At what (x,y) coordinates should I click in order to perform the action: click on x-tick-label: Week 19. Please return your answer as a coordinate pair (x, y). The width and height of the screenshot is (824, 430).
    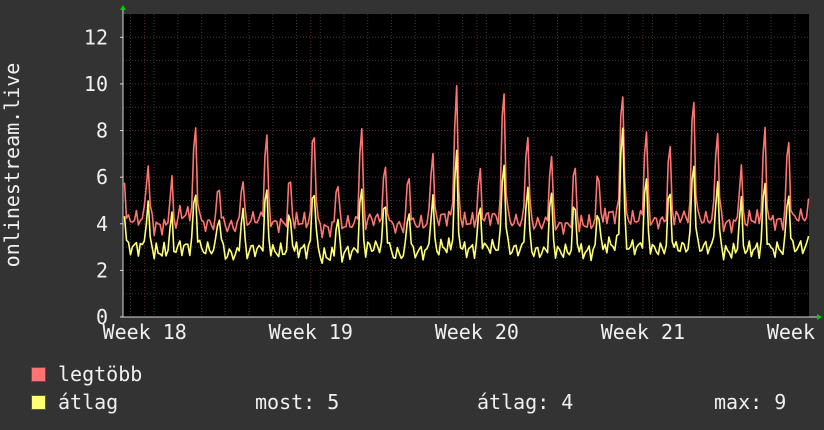
    Looking at the image, I should click on (311, 332).